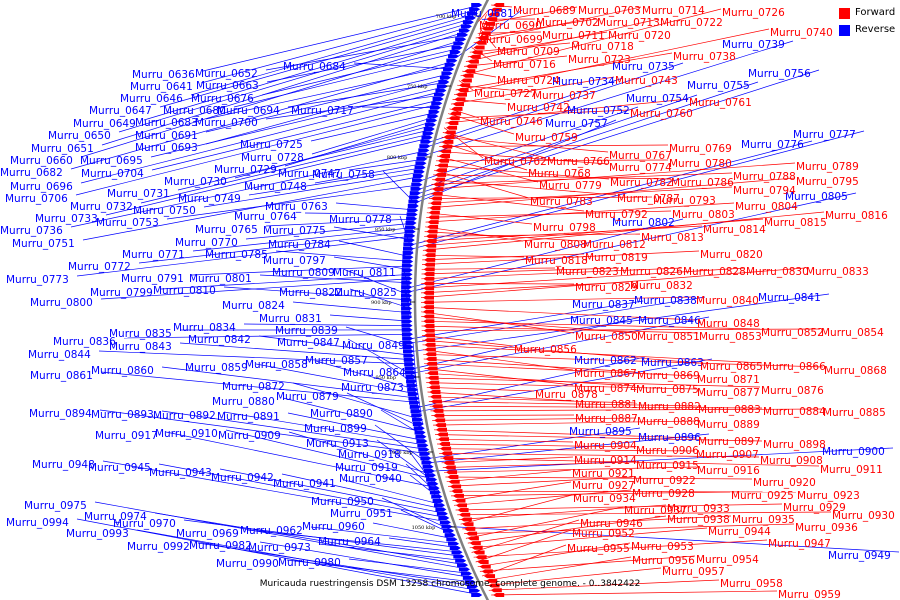 The image size is (900, 600). What do you see at coordinates (511, 122) in the screenshot?
I see `gene-label-murru-0746: Murru_0746` at bounding box center [511, 122].